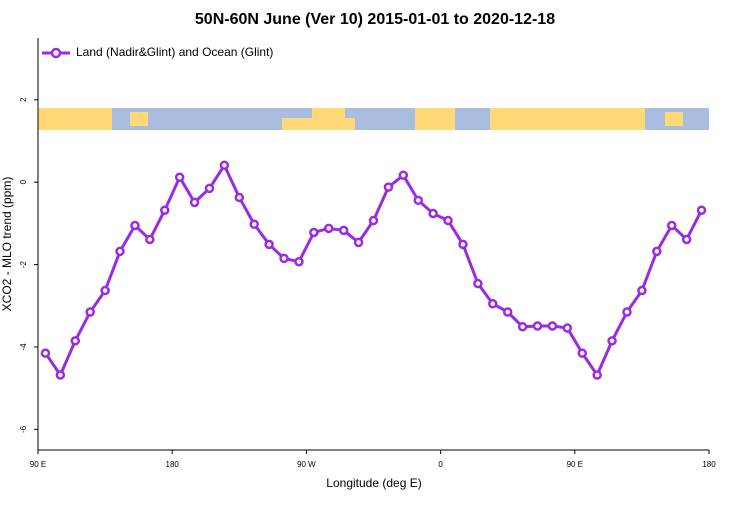 The height and width of the screenshot is (505, 750). I want to click on y-axis-label: XCO2 - MLO trend (ppm), so click(7, 244).